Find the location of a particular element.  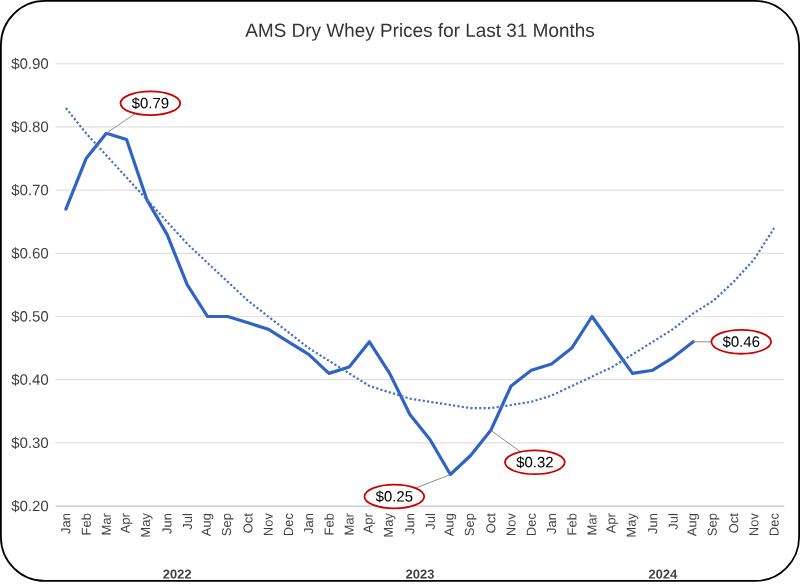

chart-title: AMS Dry Whey Prices for Last 31 Months is located at coordinates (420, 32).